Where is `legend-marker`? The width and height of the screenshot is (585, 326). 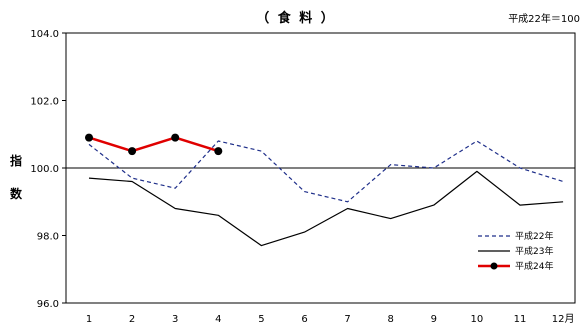
legend-marker is located at coordinates (494, 266).